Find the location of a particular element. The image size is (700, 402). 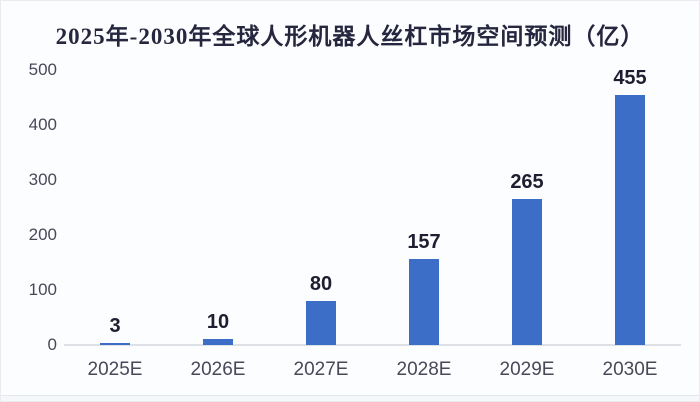

y-axis-tick-label: 200 is located at coordinates (42, 234).